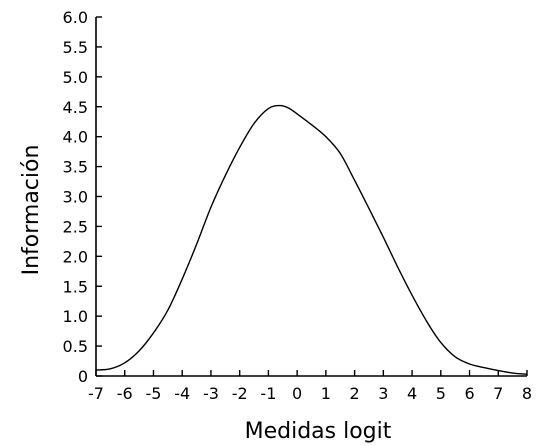  I want to click on y-tick-label: 6.0, so click(75, 17).